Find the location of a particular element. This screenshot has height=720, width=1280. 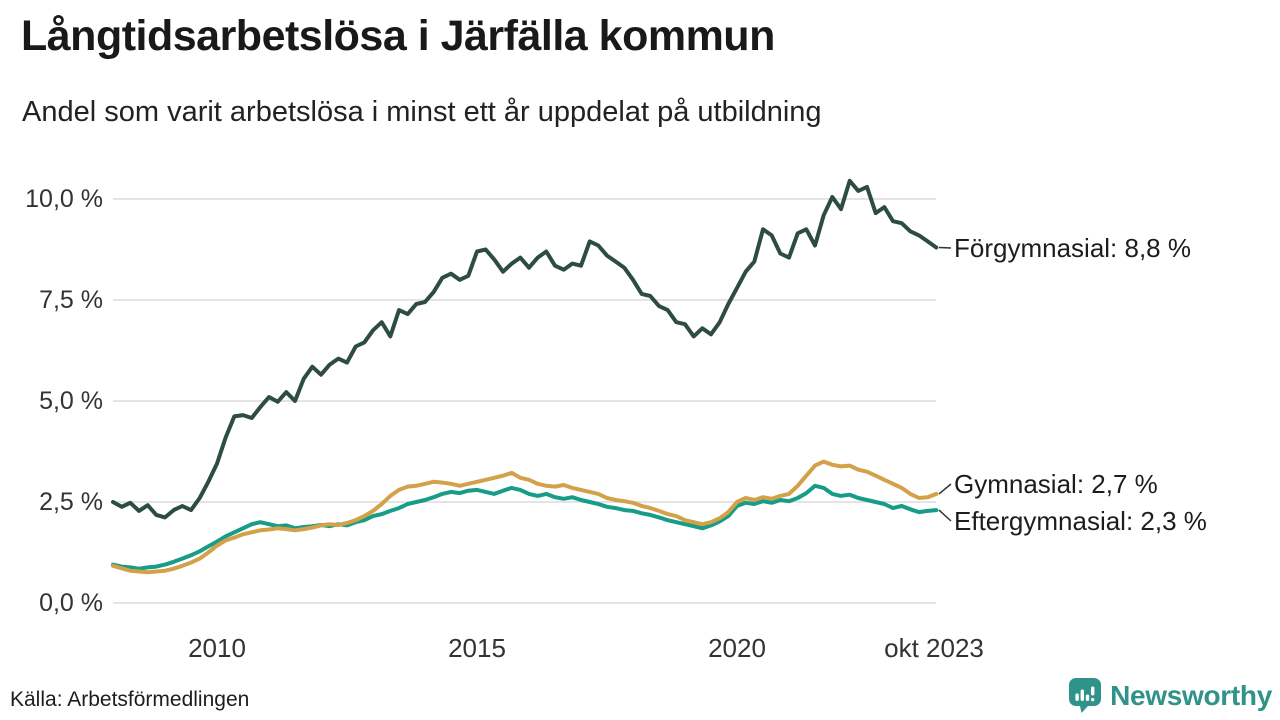

series-end-label-gymnasial: Gymnasial: 2,7 % is located at coordinates (1056, 484).